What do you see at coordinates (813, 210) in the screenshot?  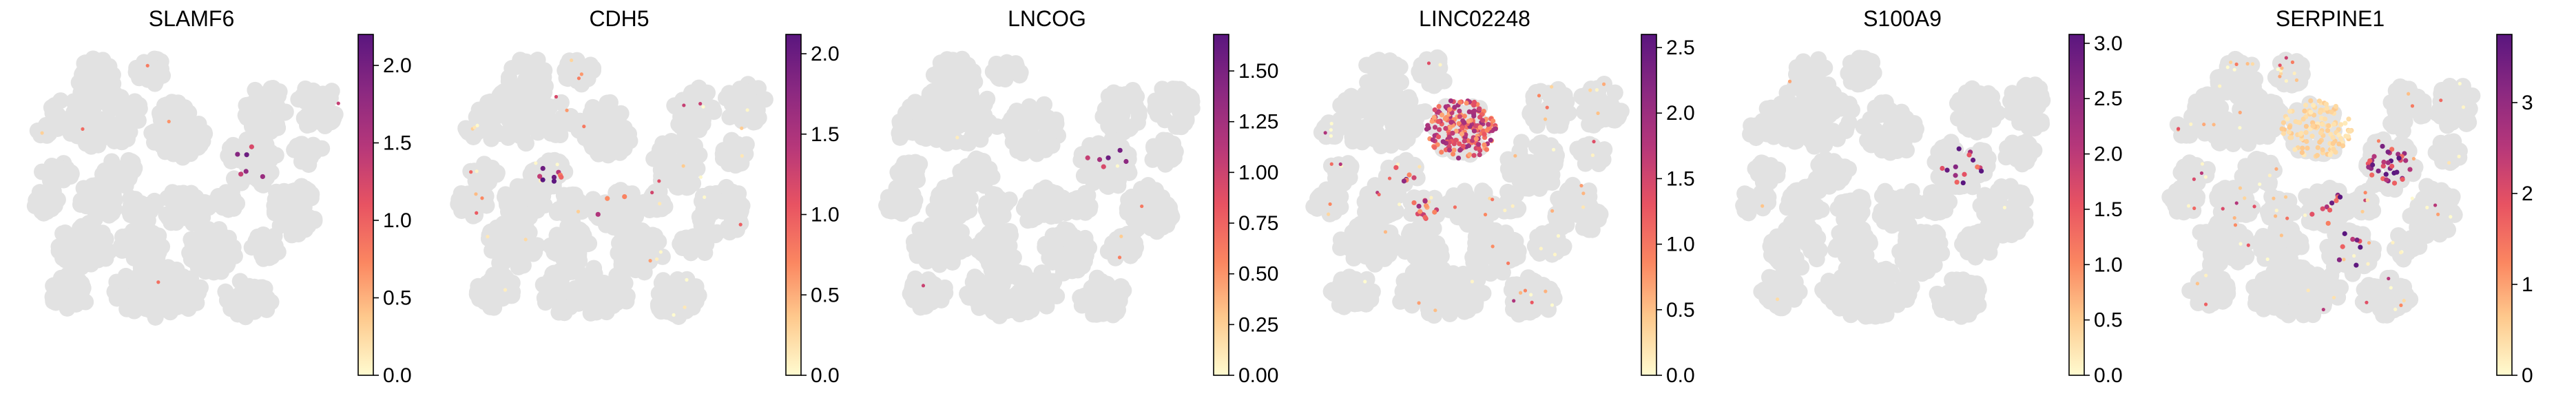 I see `colorbar: 0.00.51.01.52.0` at bounding box center [813, 210].